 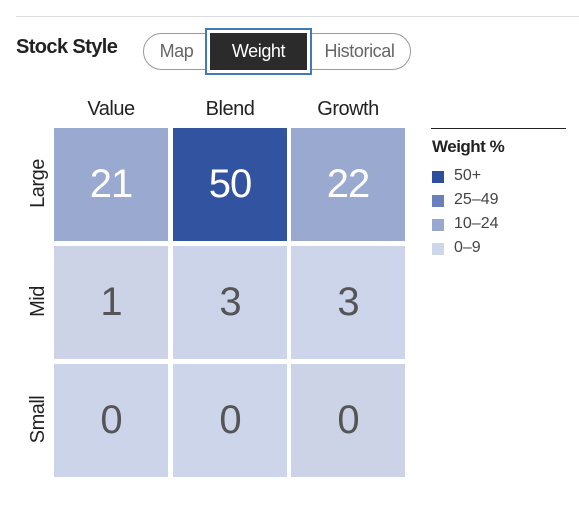 What do you see at coordinates (498, 128) in the screenshot?
I see `legend-rule` at bounding box center [498, 128].